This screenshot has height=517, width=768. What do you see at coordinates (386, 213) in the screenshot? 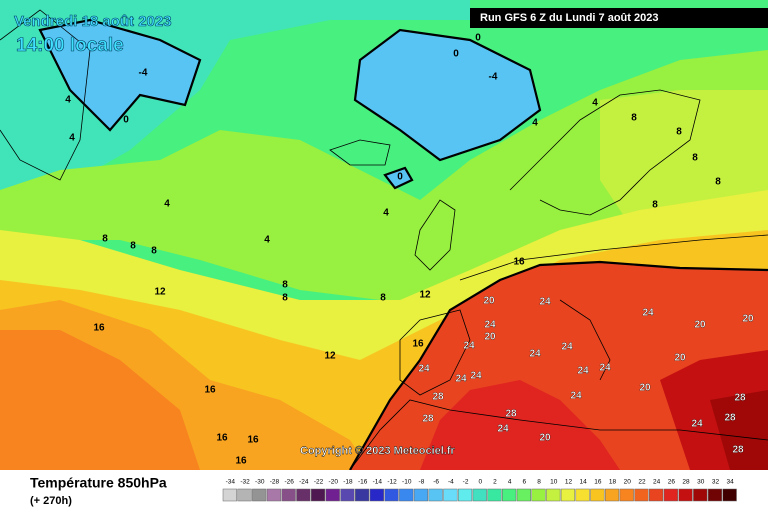
I see `contour-label: 4` at bounding box center [386, 213].